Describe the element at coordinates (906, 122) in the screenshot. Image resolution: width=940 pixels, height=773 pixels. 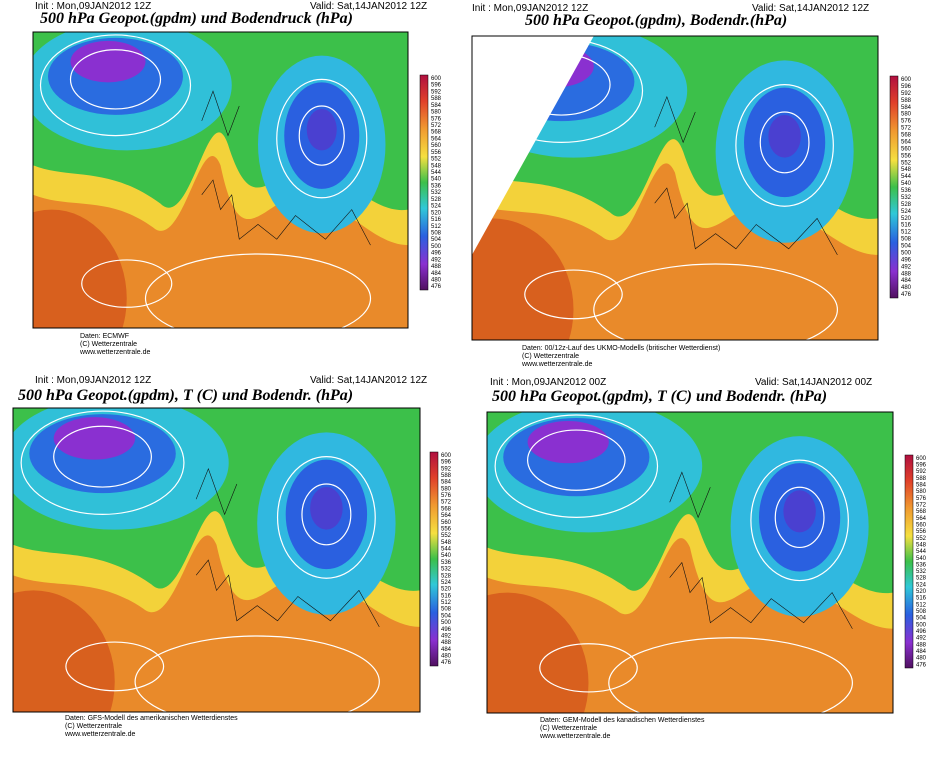
I see `colorbar-label: 576` at that location.